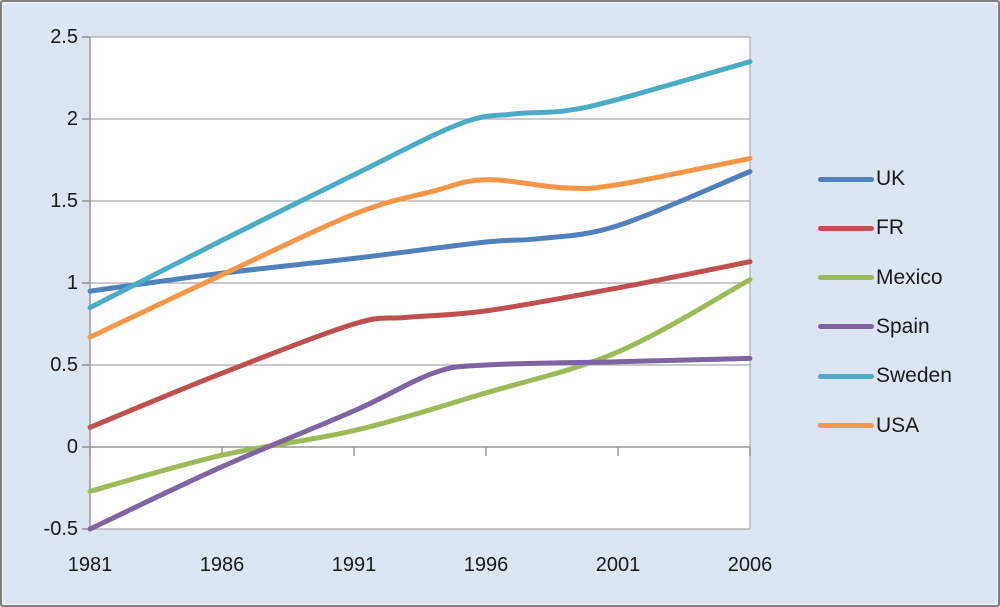 This screenshot has width=1000, height=607. I want to click on x-tick-label: 1991, so click(354, 565).